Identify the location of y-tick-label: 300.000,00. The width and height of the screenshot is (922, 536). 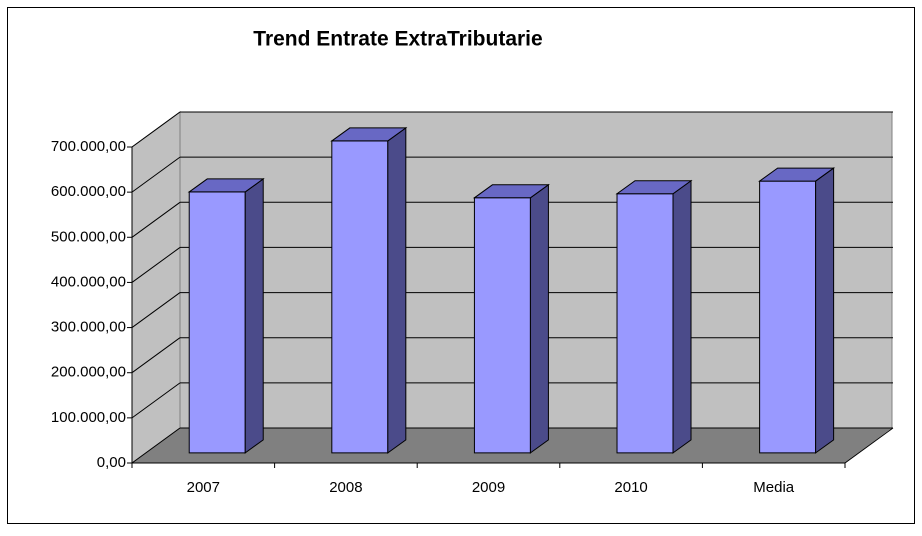
(88, 327).